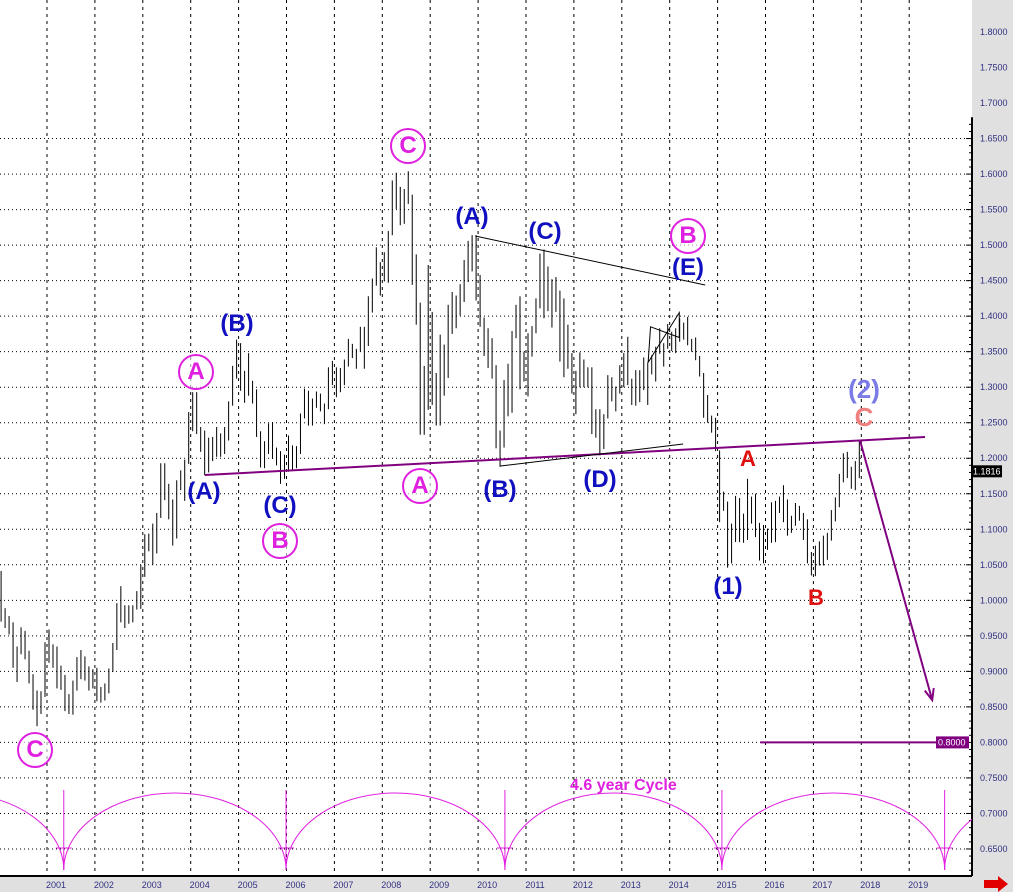 Image resolution: width=1013 pixels, height=892 pixels. Describe the element at coordinates (248, 885) in the screenshot. I see `x-tick-label: 2005` at that location.